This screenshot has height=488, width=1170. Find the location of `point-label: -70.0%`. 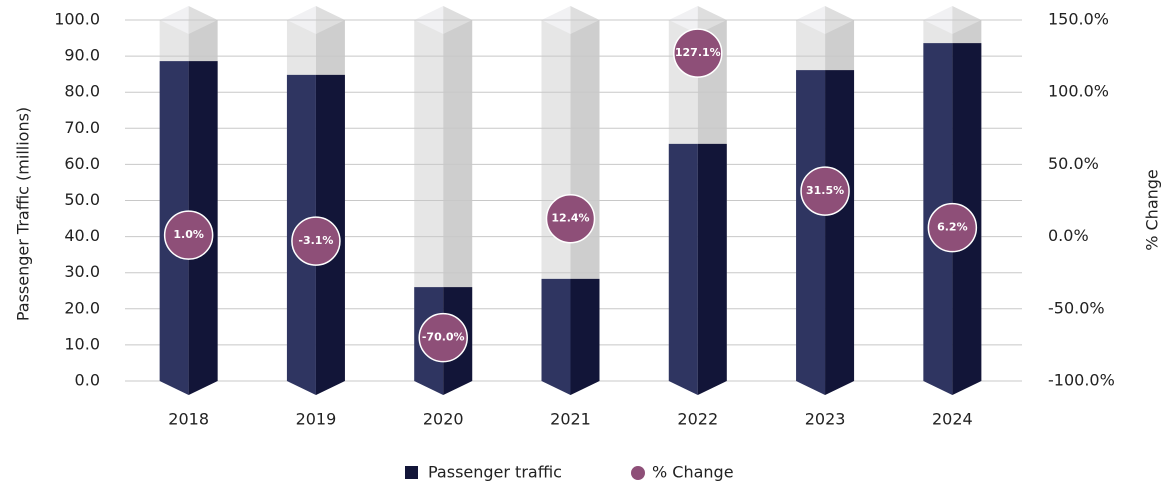

point-label: -70.0% is located at coordinates (443, 337).